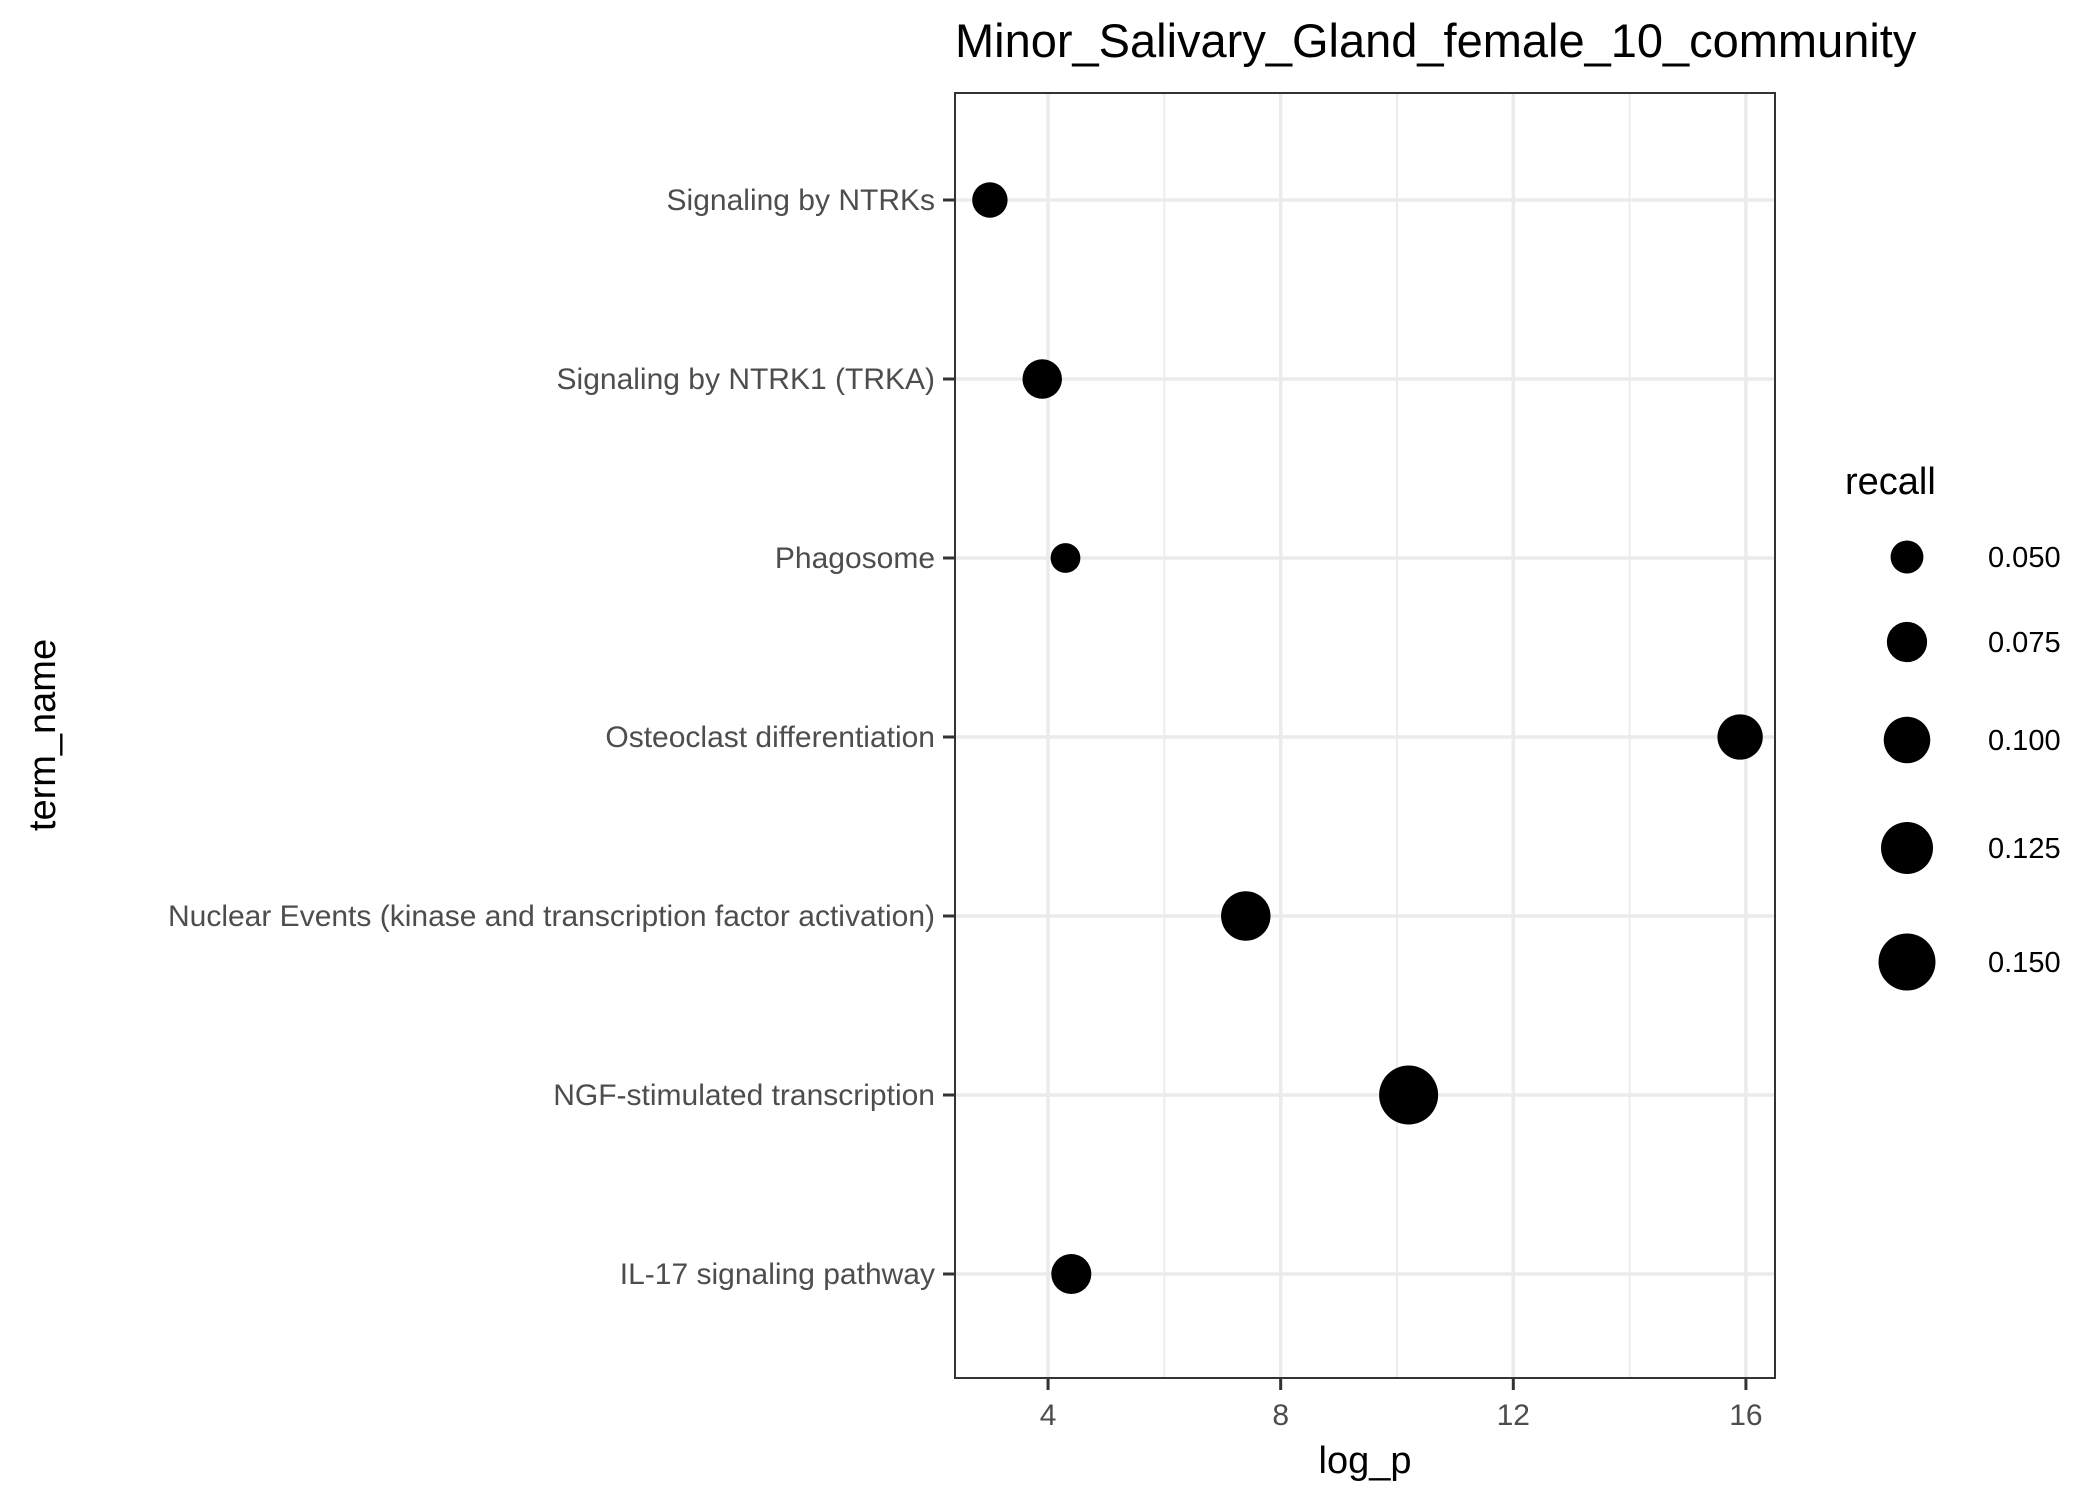 The height and width of the screenshot is (1499, 2100). I want to click on legend-label: 0.050, so click(2024, 558).